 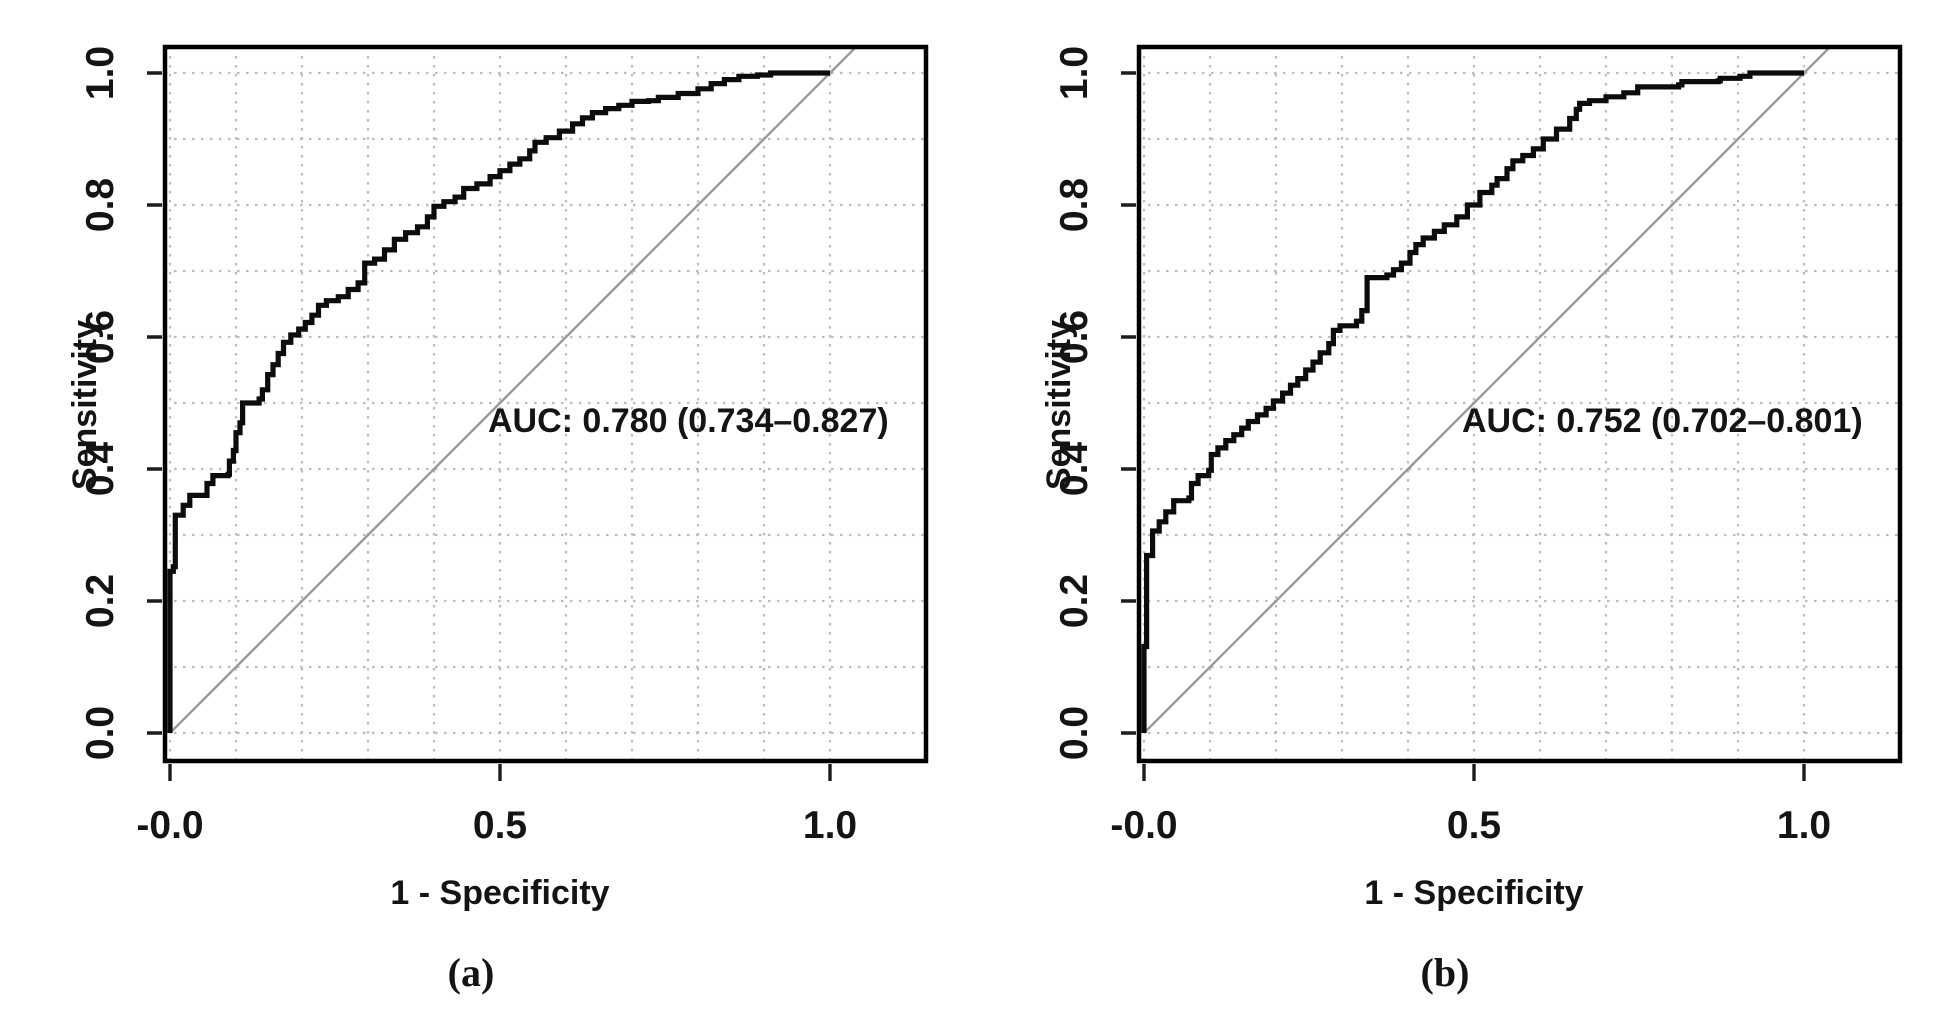 What do you see at coordinates (471, 972) in the screenshot?
I see `panel-caption: (a)` at bounding box center [471, 972].